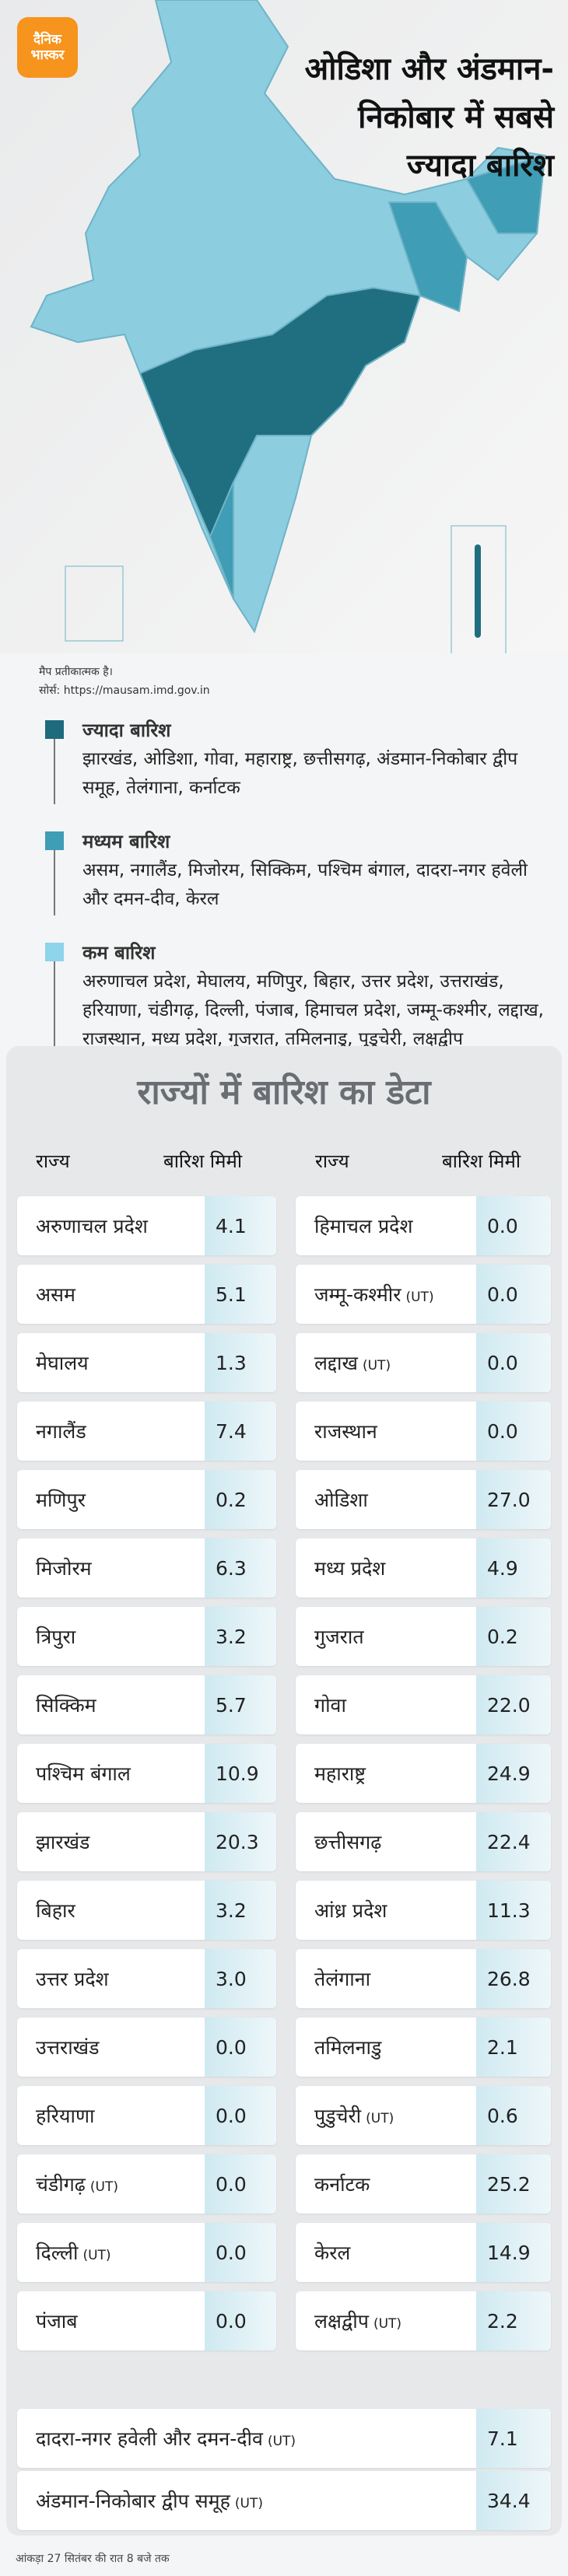 The height and width of the screenshot is (2576, 568). Describe the element at coordinates (348, 1842) in the screenshot. I see `state: छत्तीसगढ़` at that location.